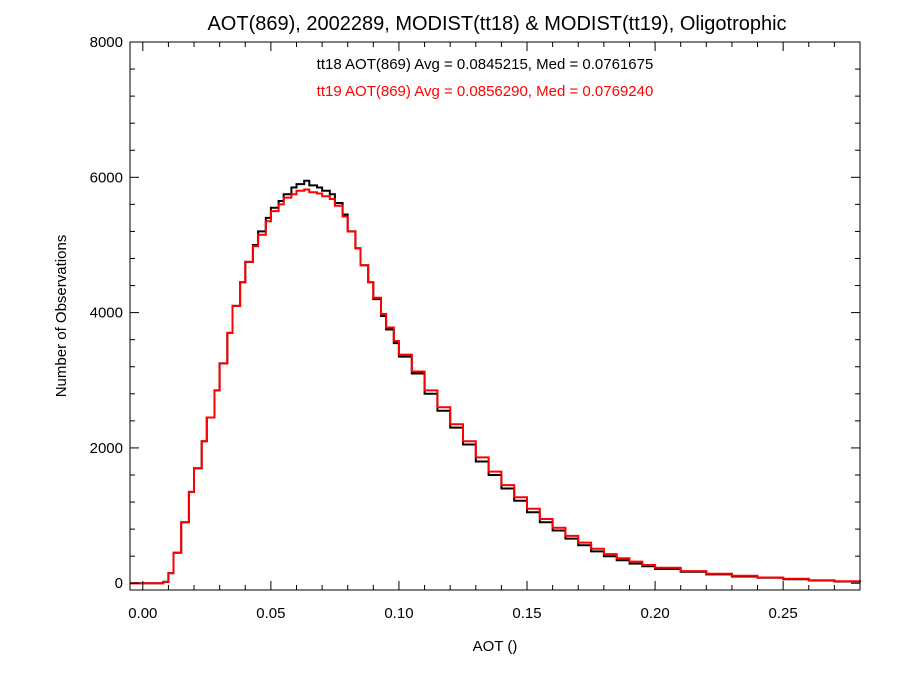 The width and height of the screenshot is (900, 675). What do you see at coordinates (61, 316) in the screenshot?
I see `y-axis-label: Number of Observations` at bounding box center [61, 316].